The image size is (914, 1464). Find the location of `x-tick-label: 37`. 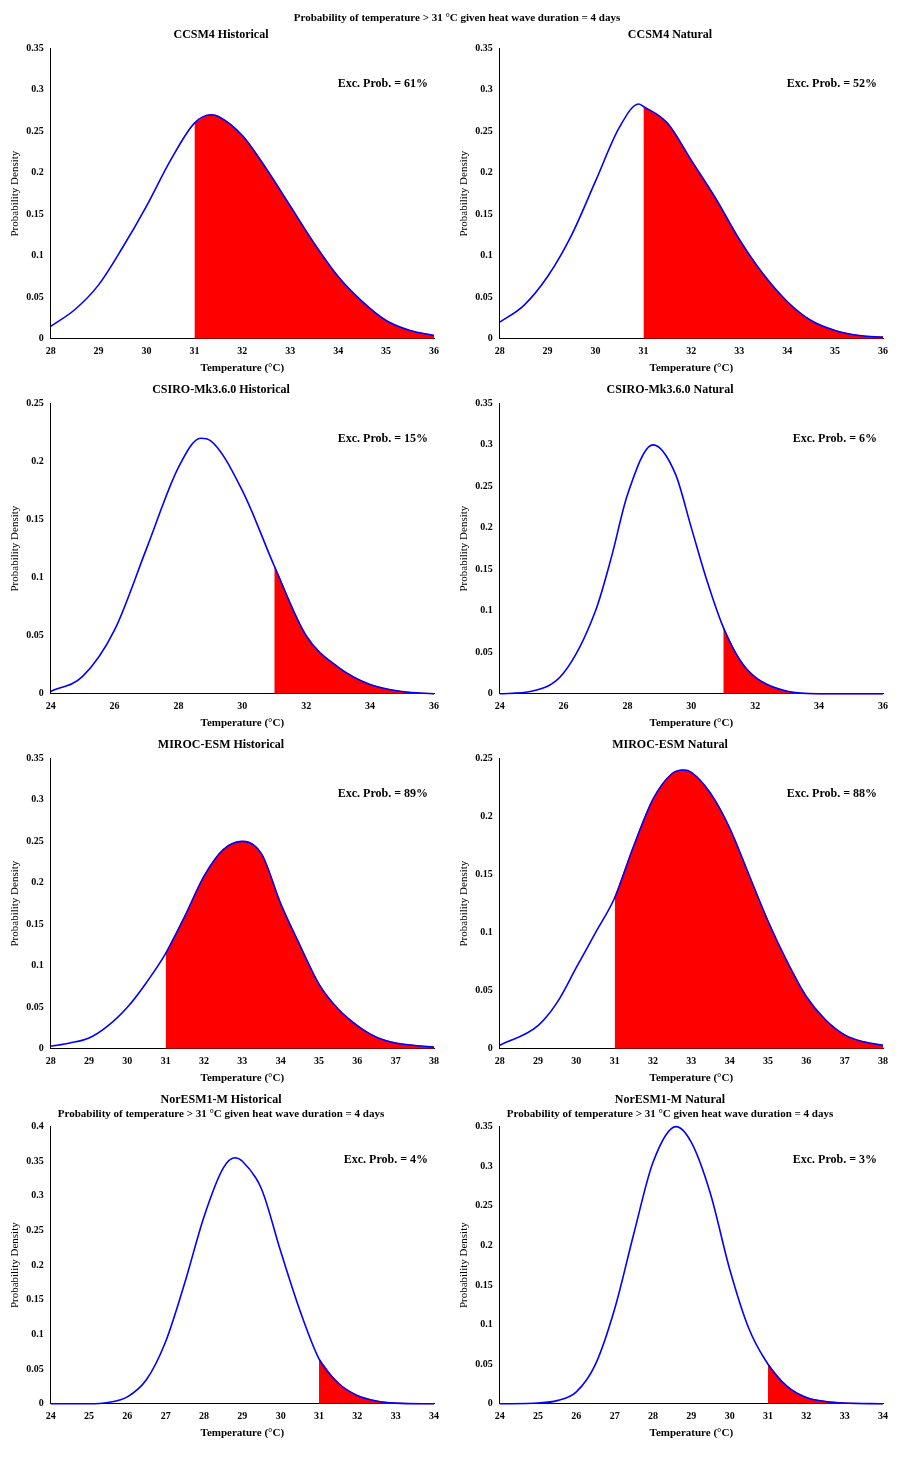

x-tick-label: 37 is located at coordinates (844, 1061).